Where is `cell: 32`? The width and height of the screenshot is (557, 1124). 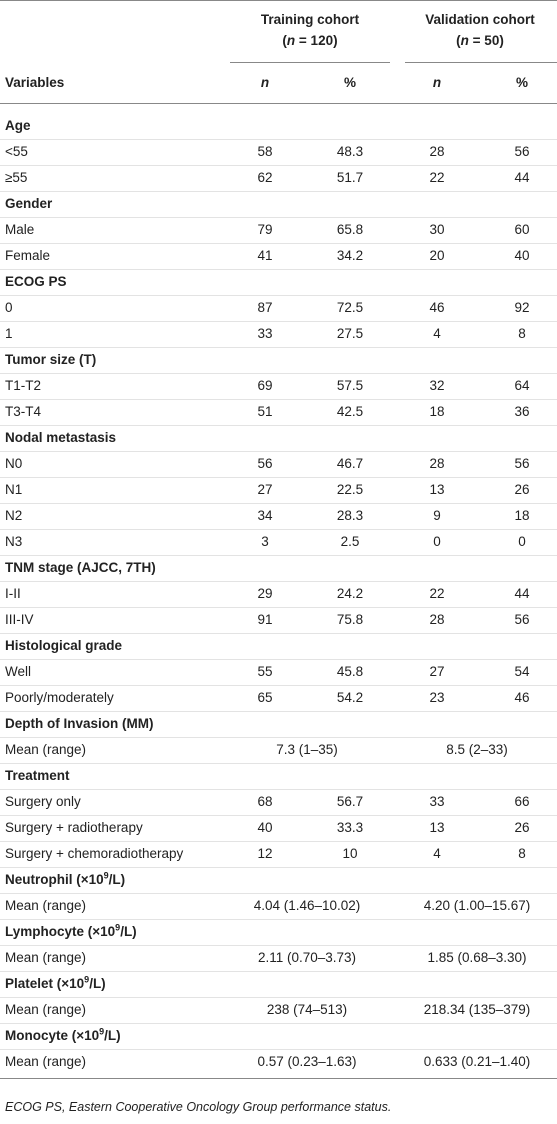 cell: 32 is located at coordinates (437, 385).